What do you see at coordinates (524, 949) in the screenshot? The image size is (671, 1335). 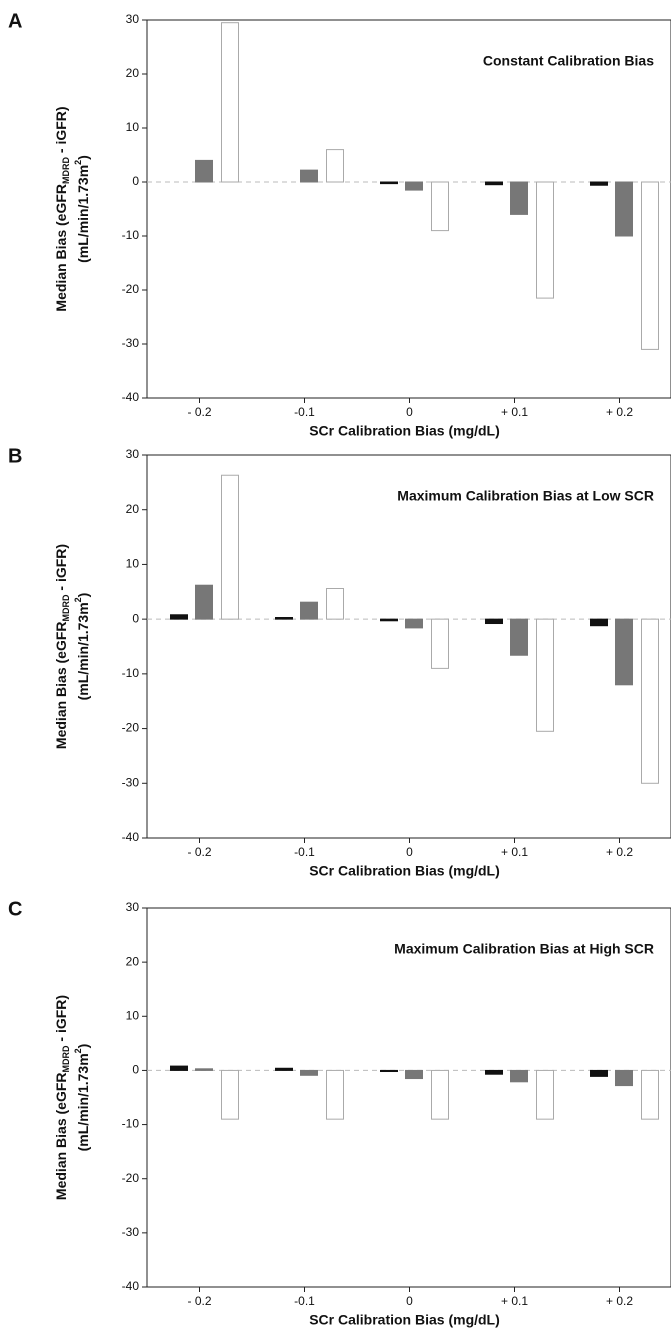 I see `chart-title: Maximum Calibration Bias at High SCR` at bounding box center [524, 949].